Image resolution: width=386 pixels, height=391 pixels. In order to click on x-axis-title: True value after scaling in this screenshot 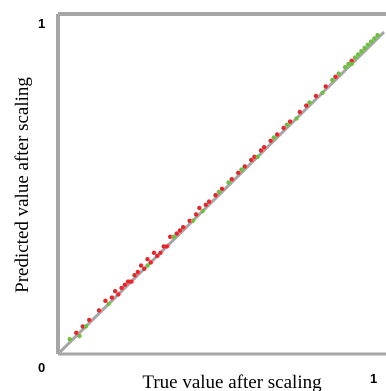, I will do `click(232, 381)`.